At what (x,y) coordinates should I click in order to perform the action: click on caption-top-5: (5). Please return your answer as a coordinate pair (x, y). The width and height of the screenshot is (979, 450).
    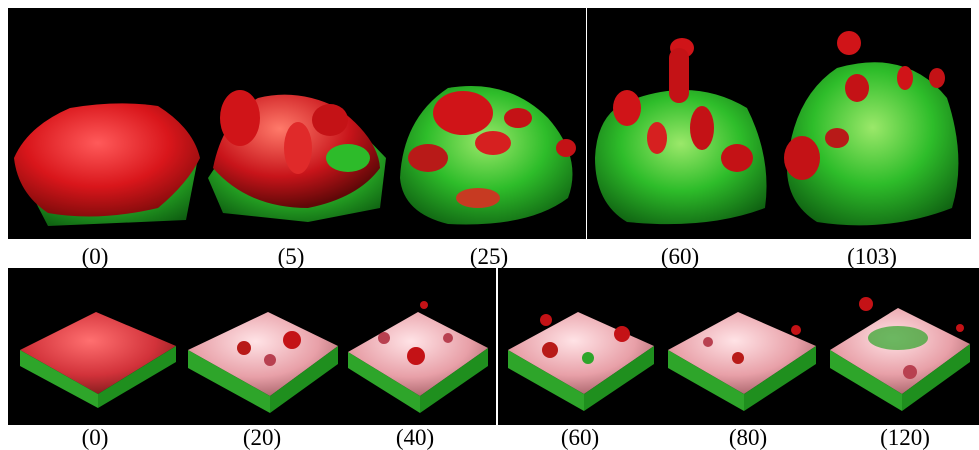
    Looking at the image, I should click on (291, 256).